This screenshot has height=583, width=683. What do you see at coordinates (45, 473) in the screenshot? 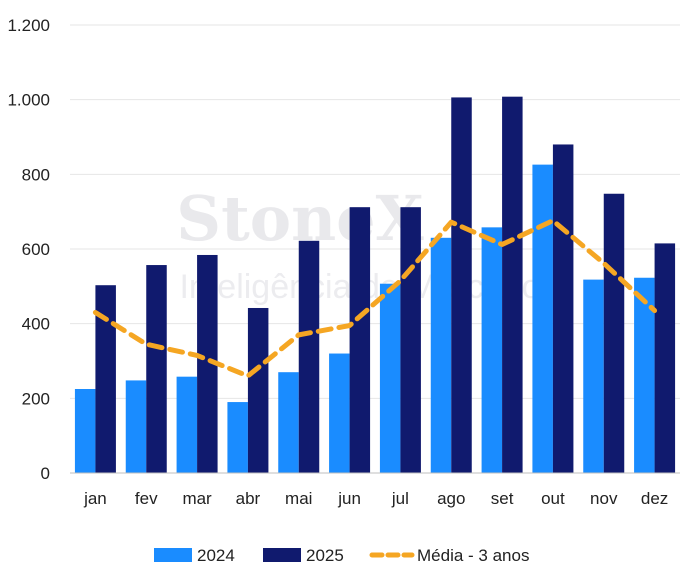
I see `y-tick-label: 0` at bounding box center [45, 473].